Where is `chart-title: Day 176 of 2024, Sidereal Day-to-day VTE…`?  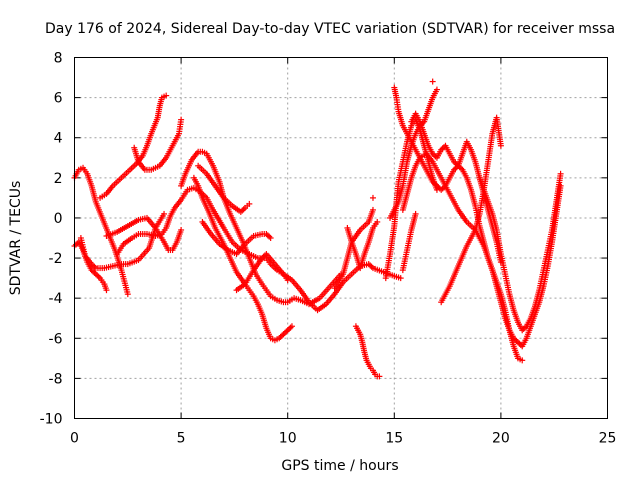
chart-title: Day 176 of 2024, Sidereal Day-to-day VTE… is located at coordinates (330, 29).